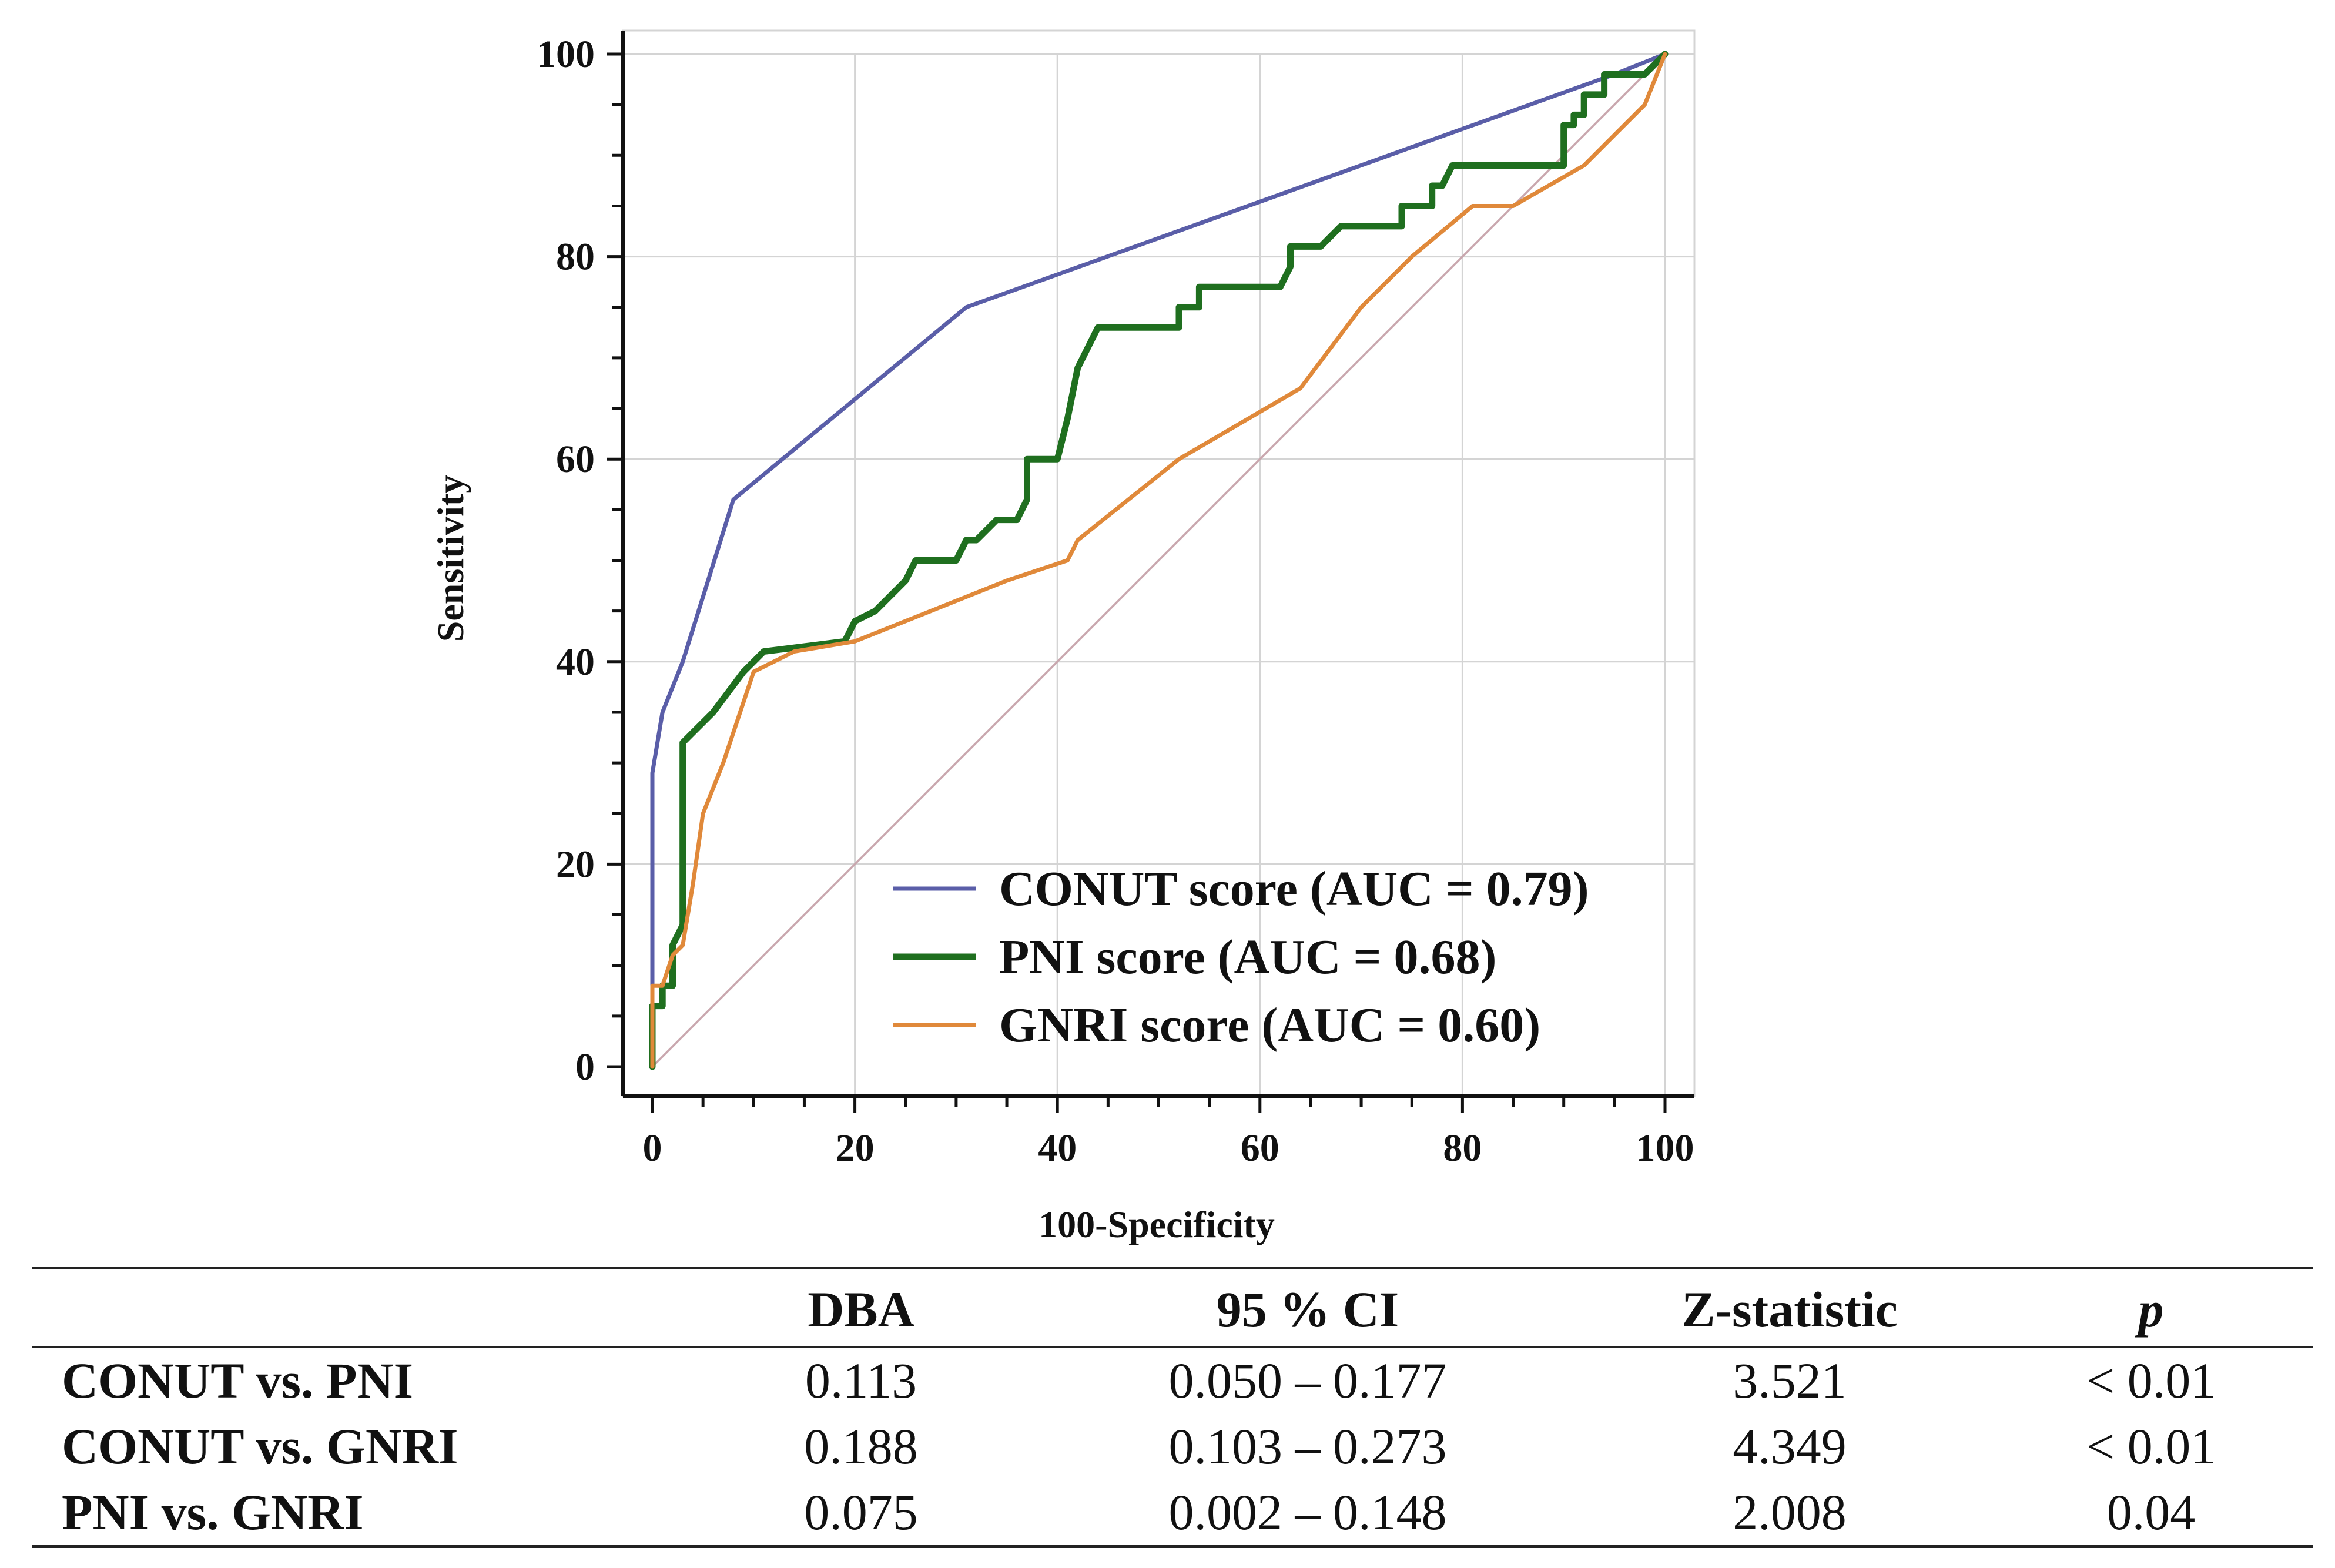  I want to click on table-header-row: DBA 95 % CI Z-statistic p, so click(1172, 1307).